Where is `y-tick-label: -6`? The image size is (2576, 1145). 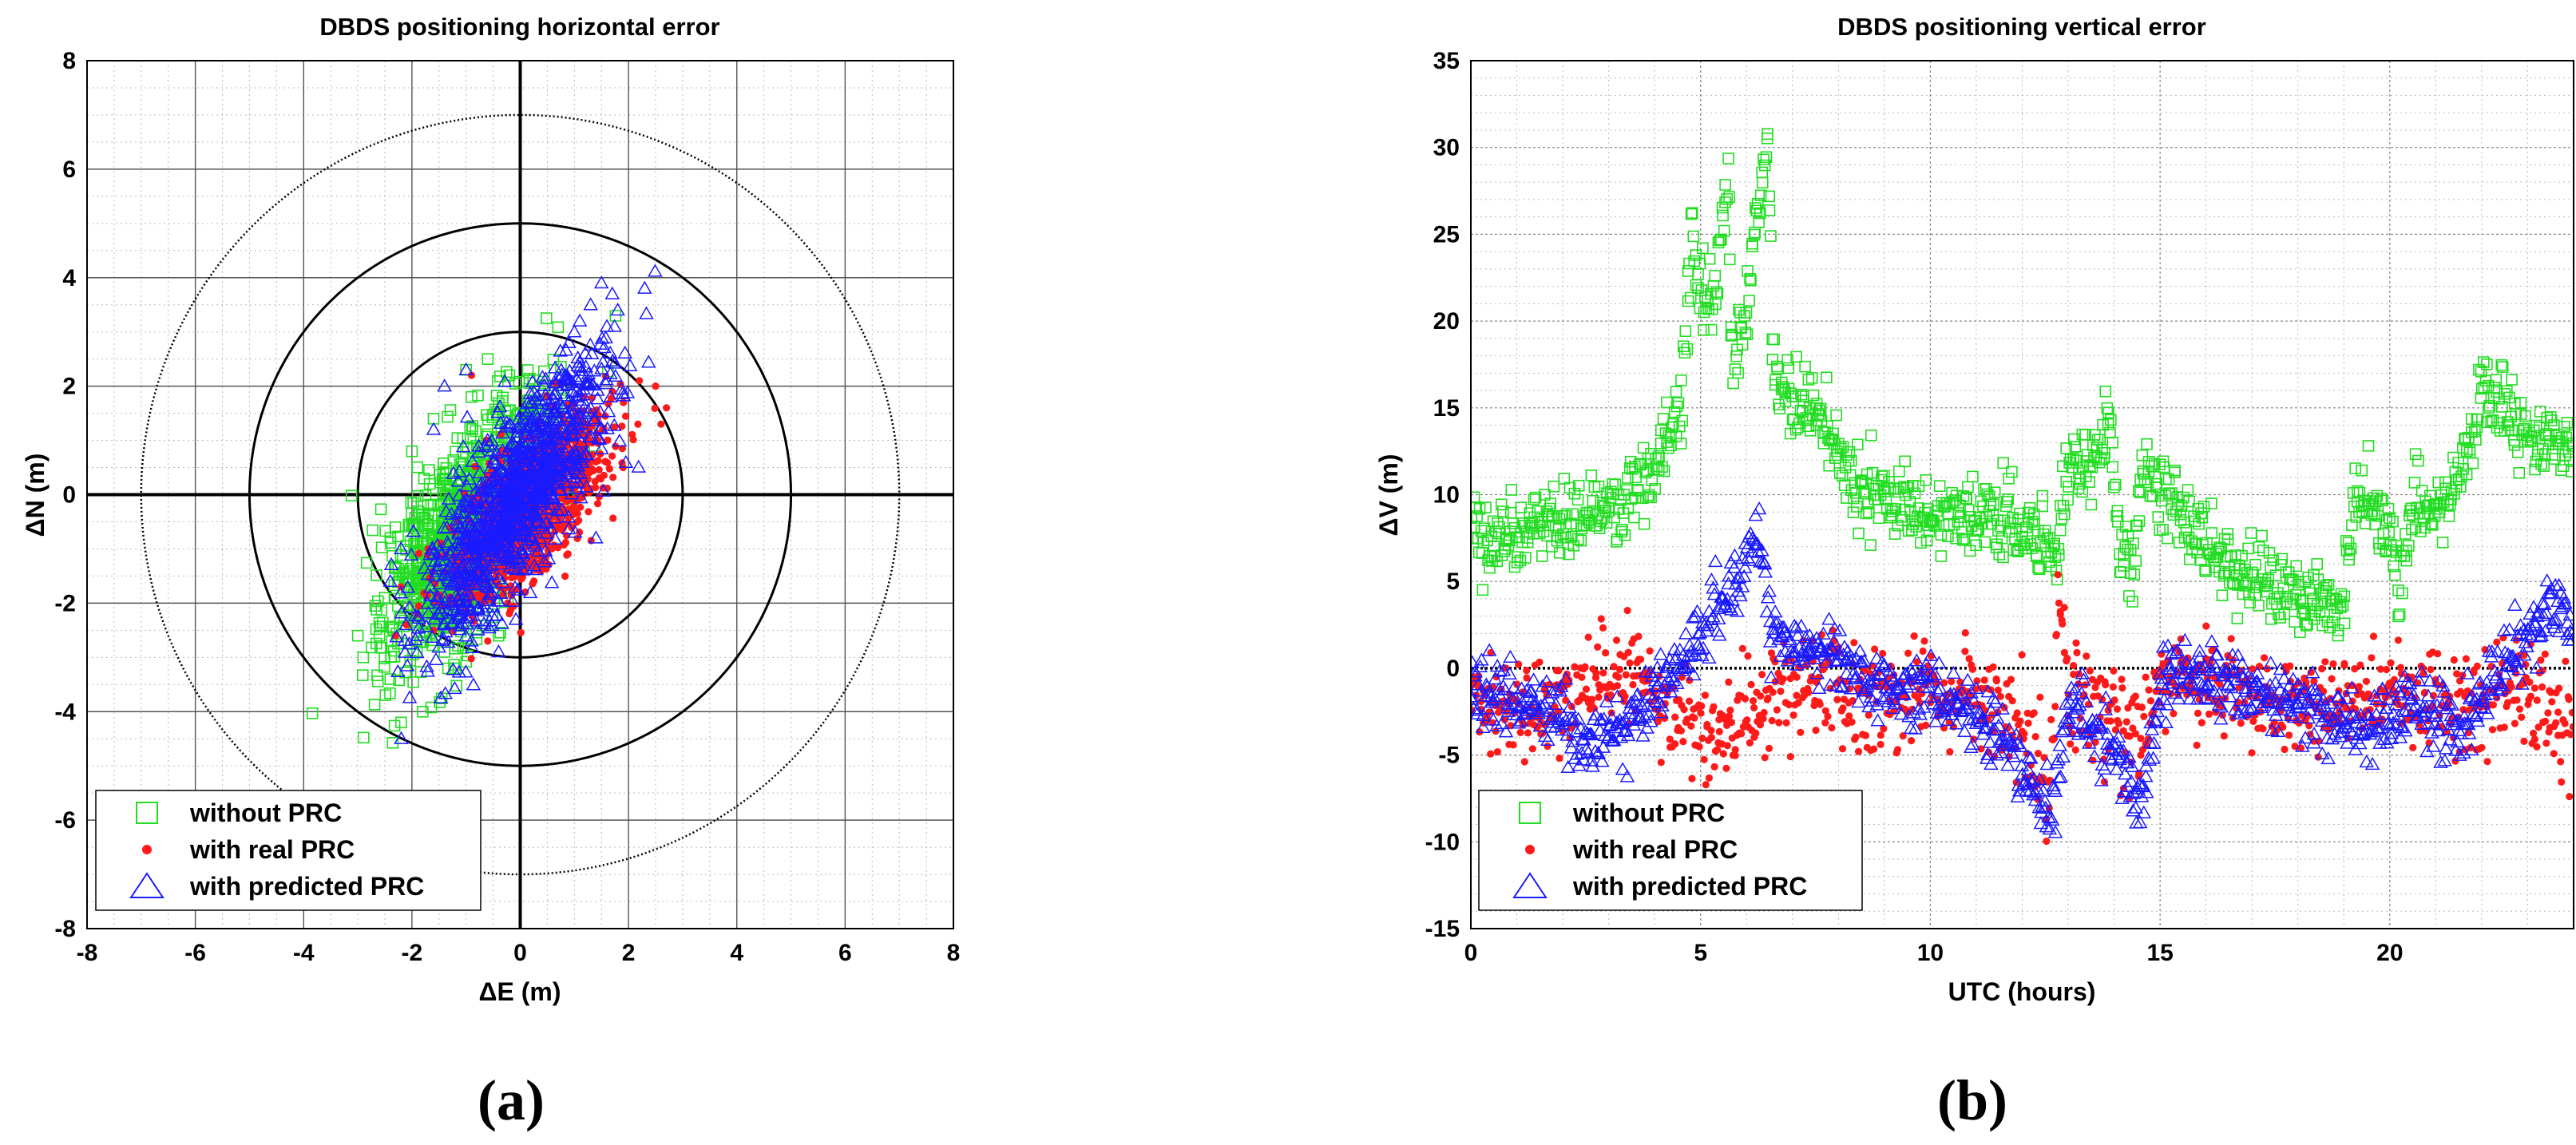 y-tick-label: -6 is located at coordinates (65, 821).